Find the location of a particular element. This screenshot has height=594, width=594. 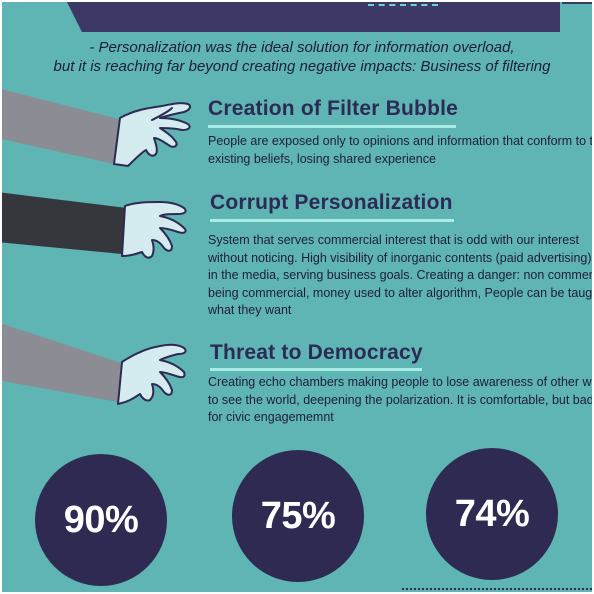

stat-circle-3: 74% is located at coordinates (492, 514).